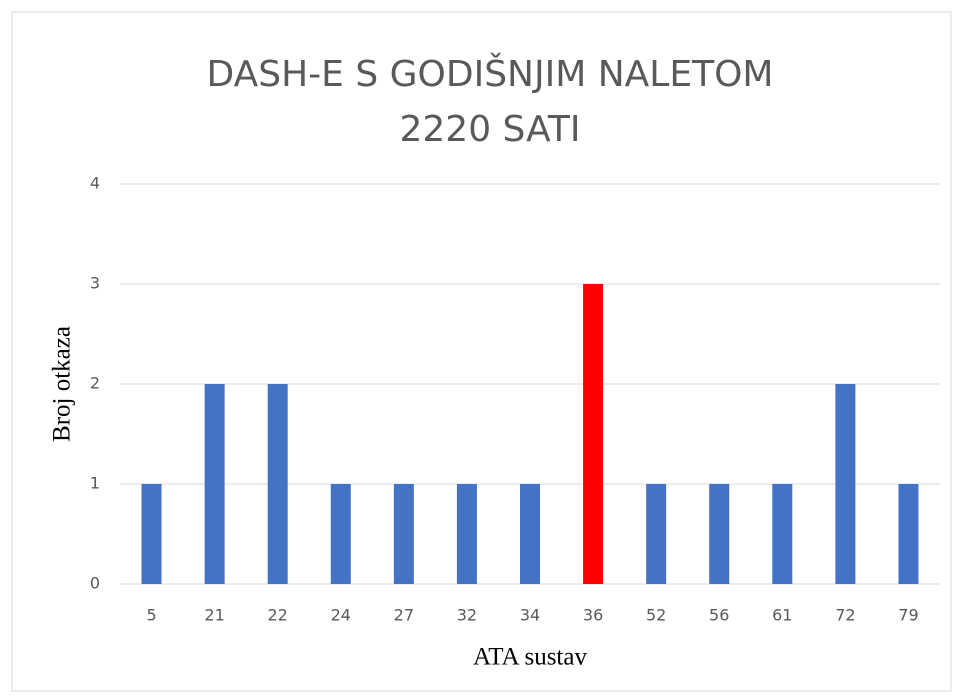 The height and width of the screenshot is (696, 955). Describe the element at coordinates (95, 283) in the screenshot. I see `y-tick-label: 3` at that location.